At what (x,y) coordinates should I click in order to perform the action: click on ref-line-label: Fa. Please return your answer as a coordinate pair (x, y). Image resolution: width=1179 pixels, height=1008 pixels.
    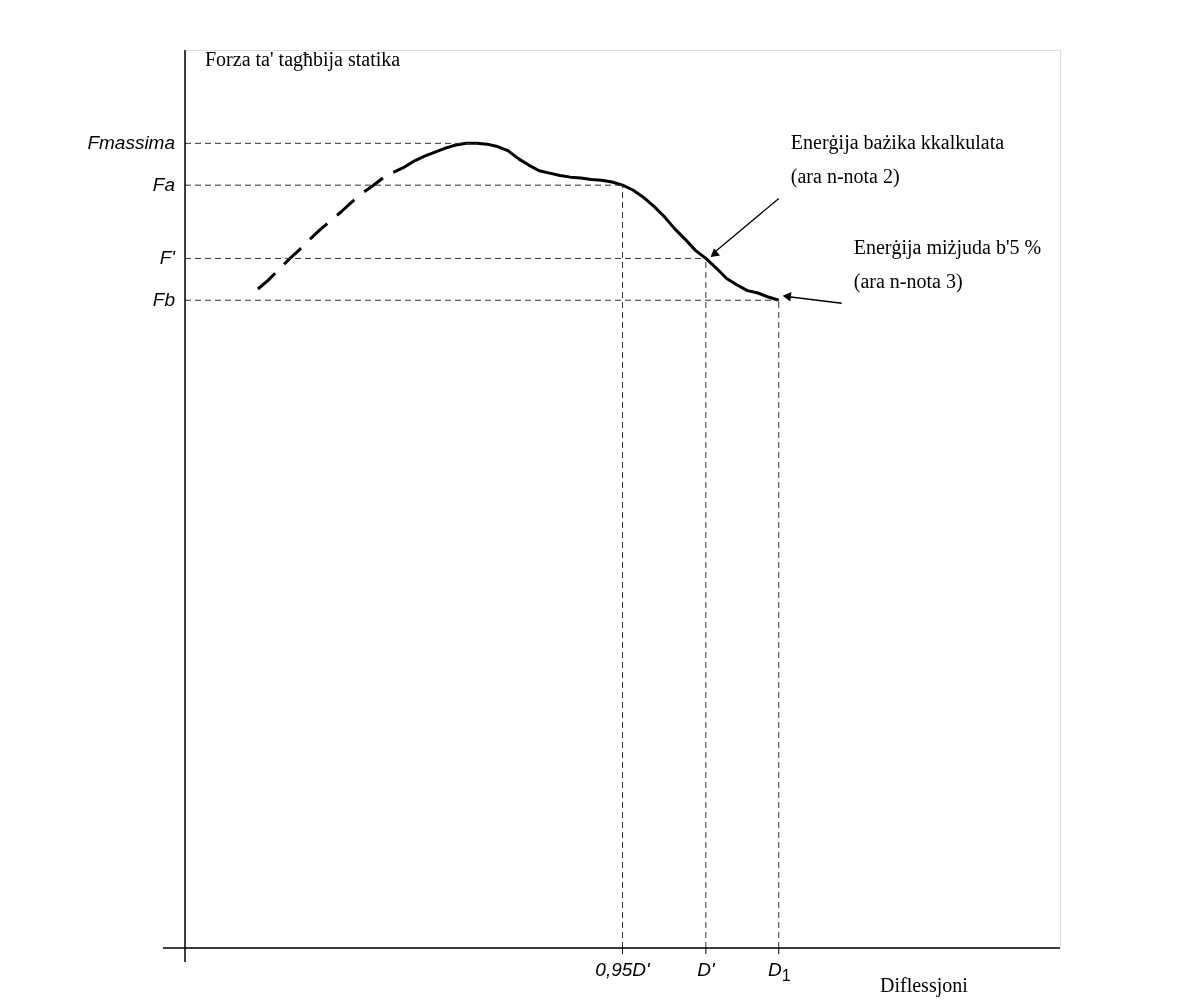
    Looking at the image, I should click on (163, 185).